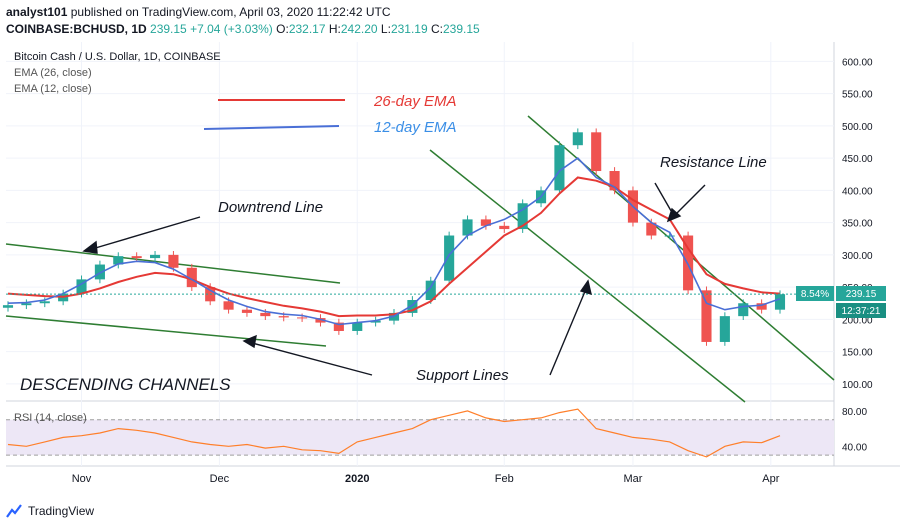 The width and height of the screenshot is (900, 524). I want to click on price-tick-label: 150.00, so click(857, 353).